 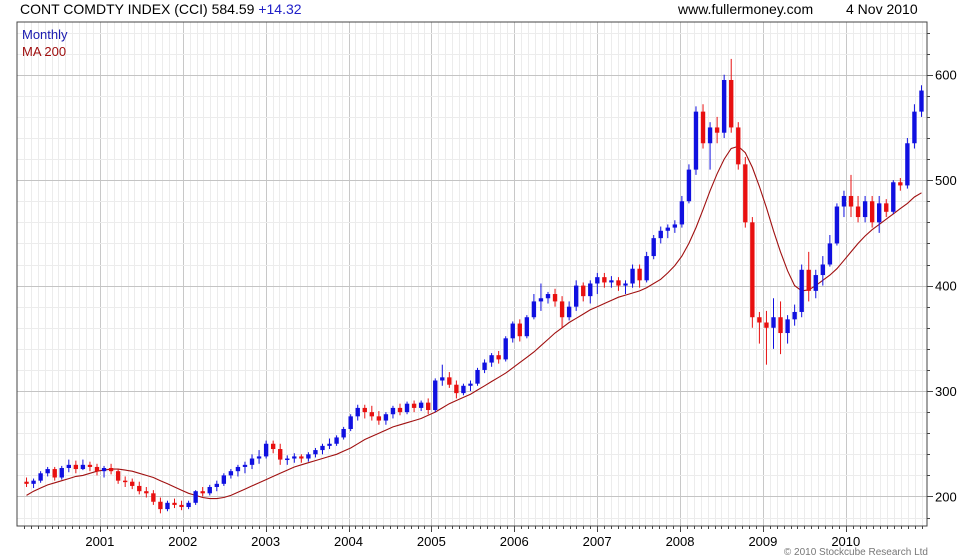 What do you see at coordinates (746, 9) in the screenshot?
I see `source-url: www.fullermoney.com` at bounding box center [746, 9].